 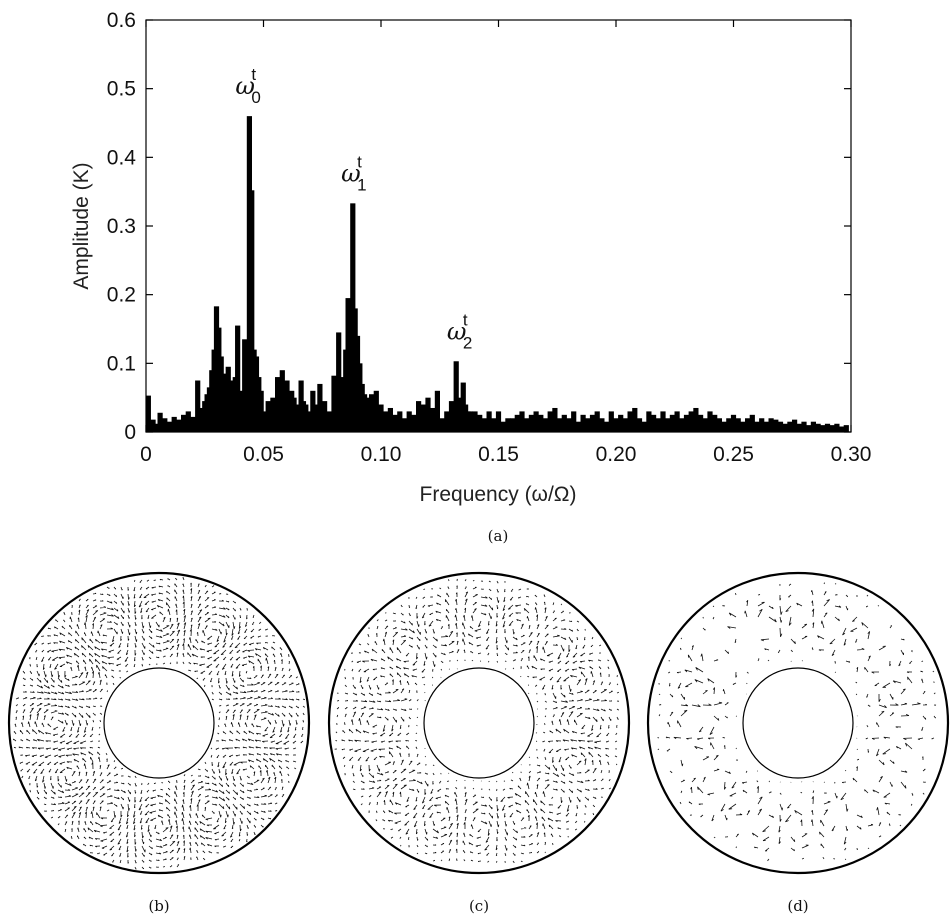 I want to click on x-tick-label: 0.10, so click(x=381, y=454).